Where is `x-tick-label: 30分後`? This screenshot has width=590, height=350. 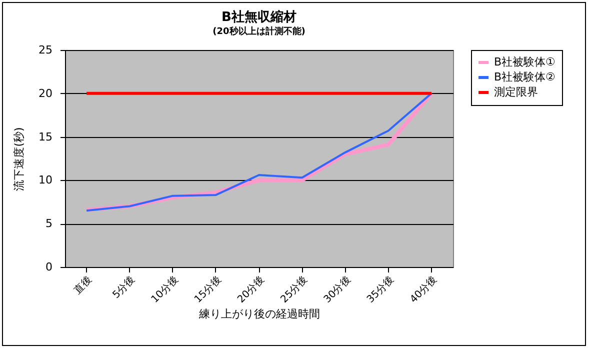
x-tick-label: 30分後 is located at coordinates (337, 290).